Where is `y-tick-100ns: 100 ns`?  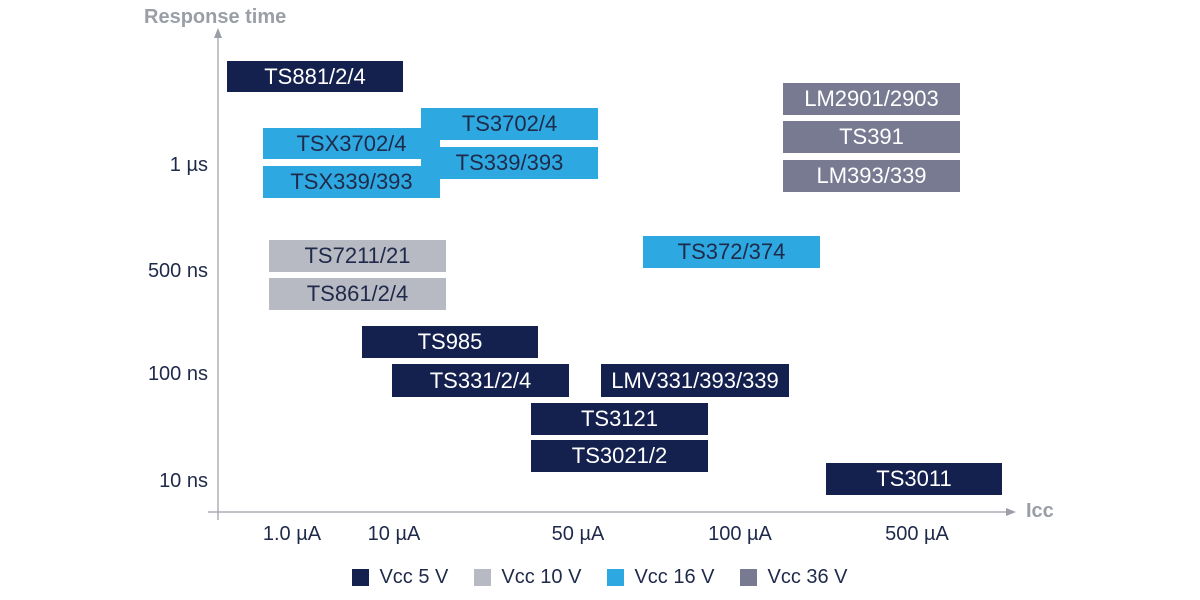
y-tick-100ns: 100 ns is located at coordinates (177, 374).